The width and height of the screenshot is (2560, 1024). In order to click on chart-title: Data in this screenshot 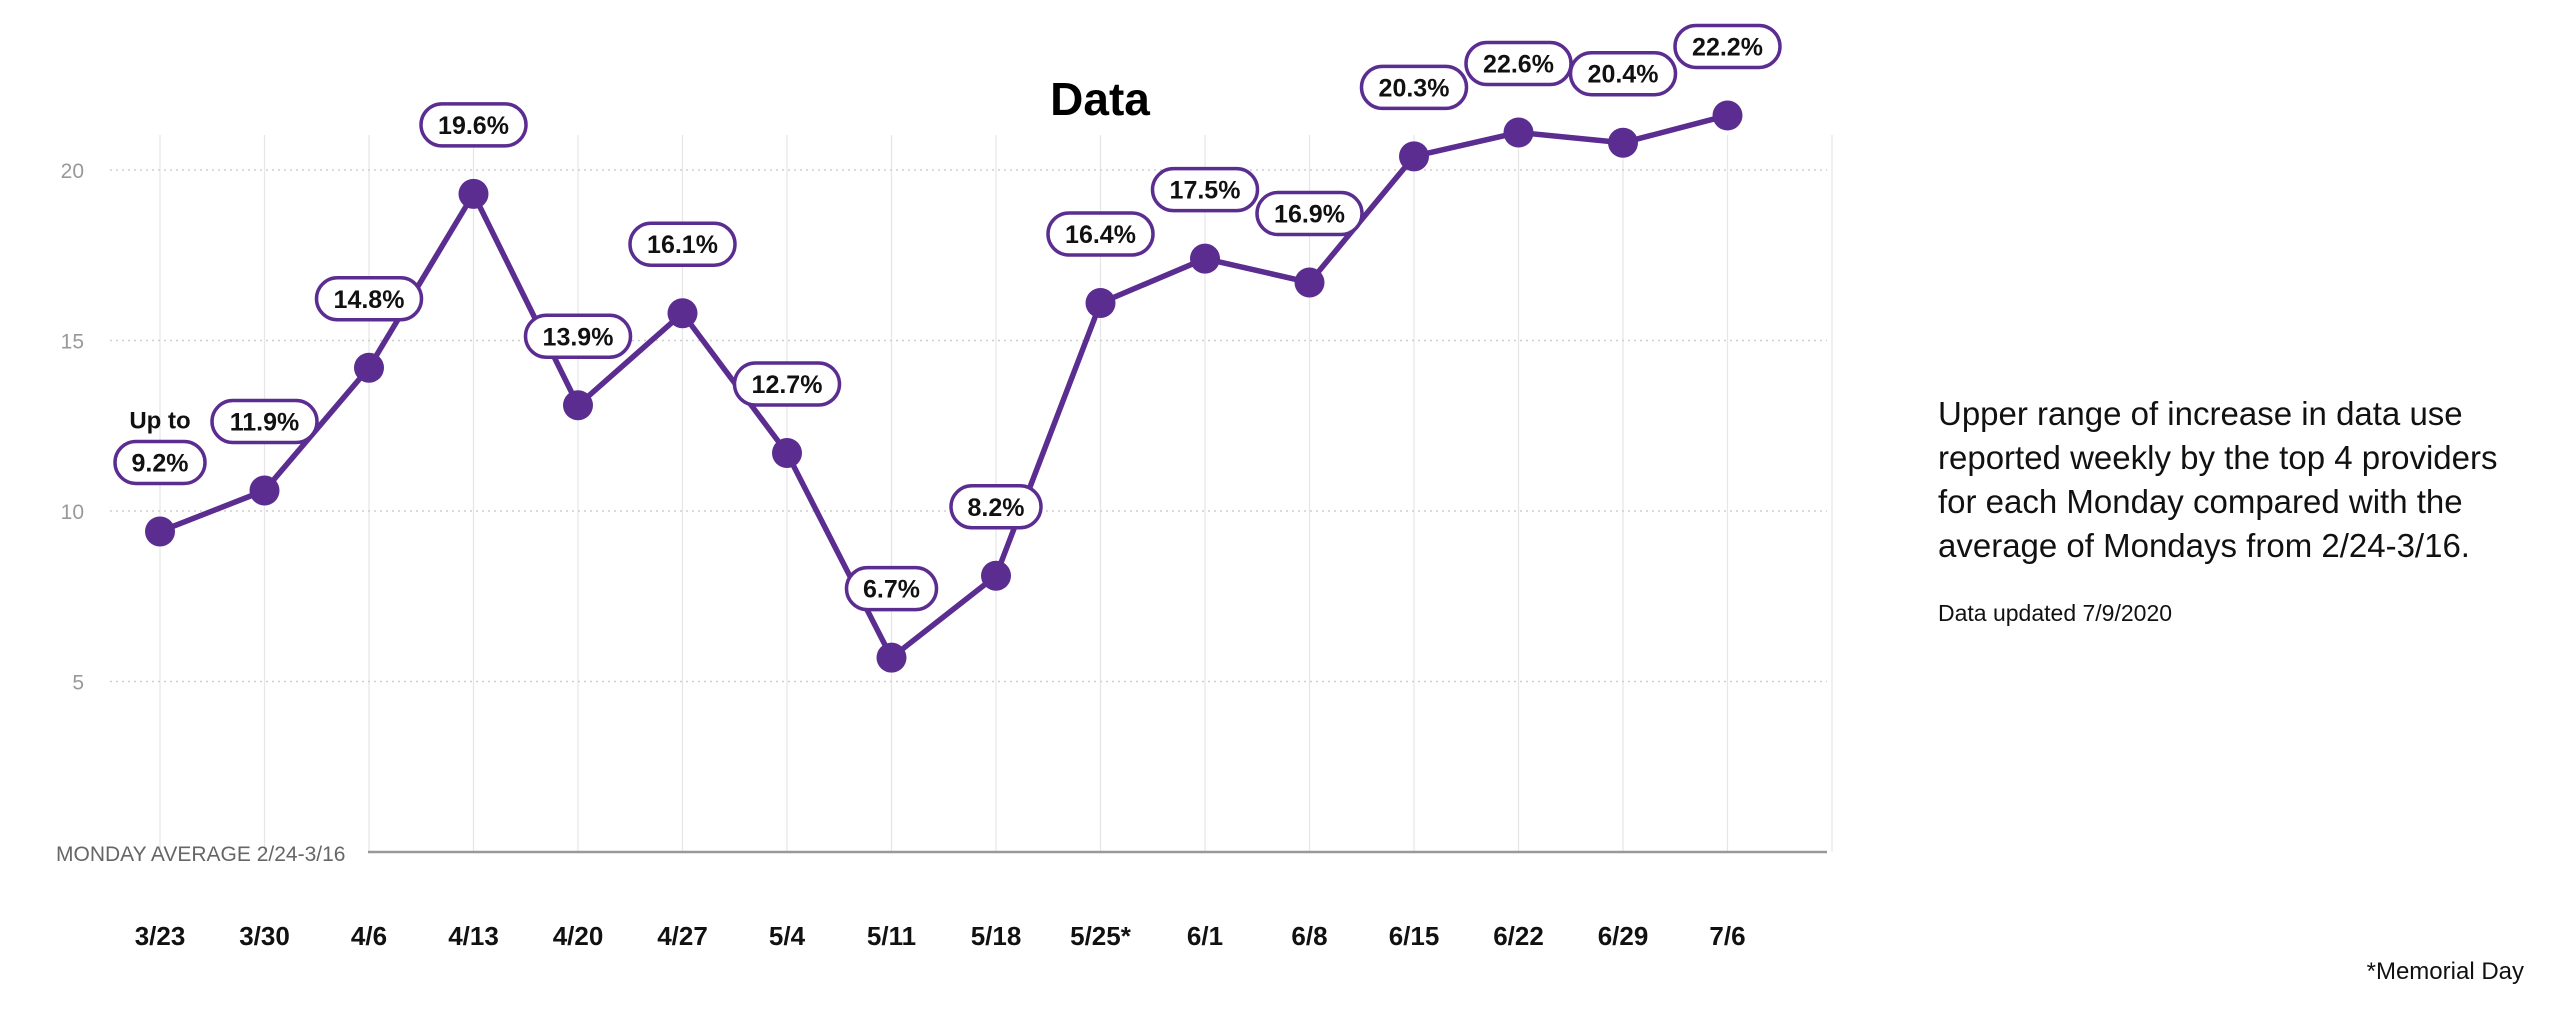, I will do `click(1100, 99)`.